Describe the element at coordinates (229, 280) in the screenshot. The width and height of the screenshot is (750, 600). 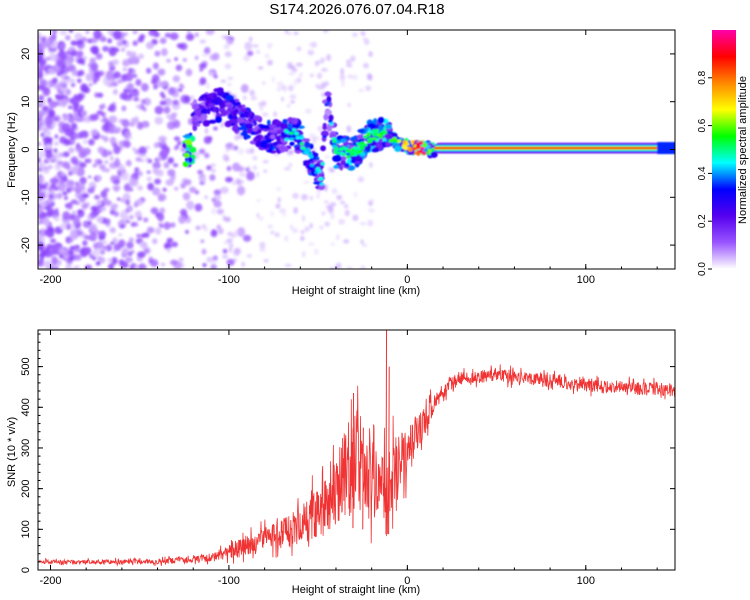
I see `x-tick-label: -100` at that location.